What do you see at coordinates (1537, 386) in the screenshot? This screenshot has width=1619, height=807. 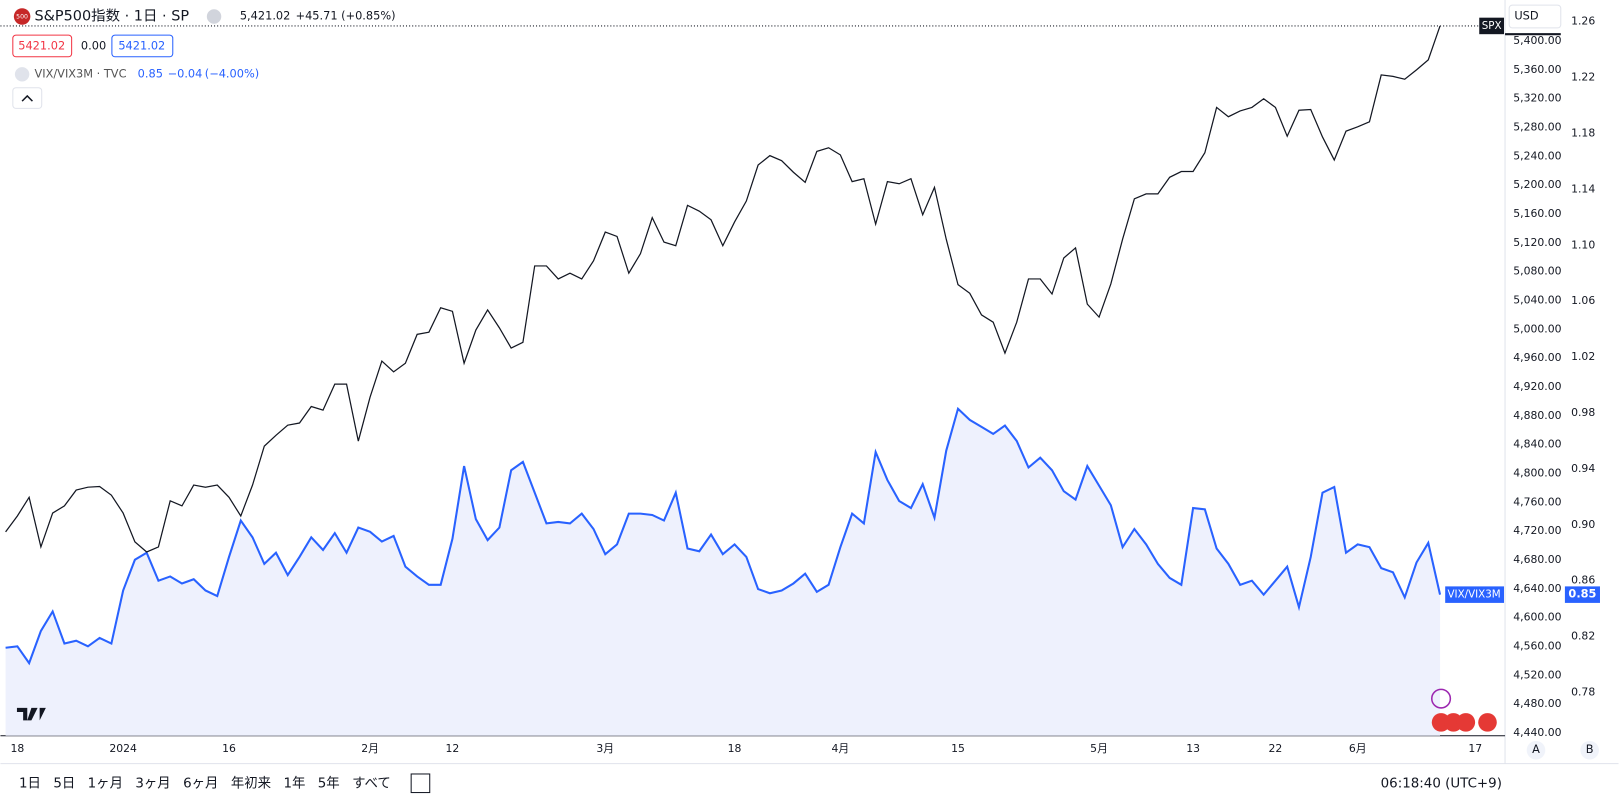 I see `y-tick-label: 4,920.00` at bounding box center [1537, 386].